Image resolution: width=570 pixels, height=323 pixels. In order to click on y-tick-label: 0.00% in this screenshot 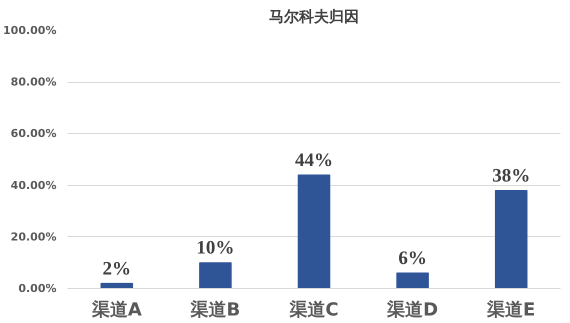, I will do `click(37, 288)`.